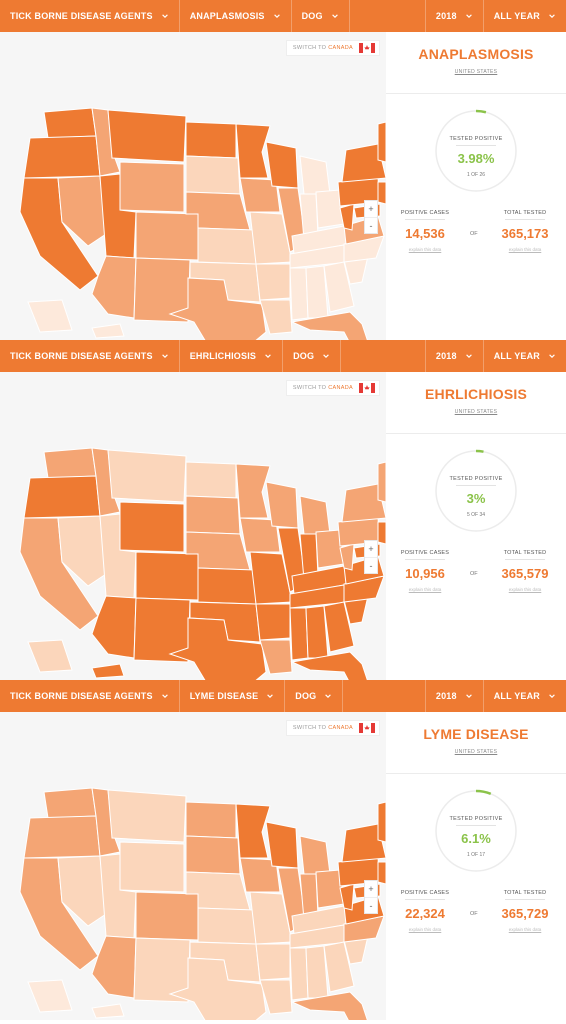  What do you see at coordinates (233, 696) in the screenshot?
I see `disease-dropdown: LYME DISEASE` at bounding box center [233, 696].